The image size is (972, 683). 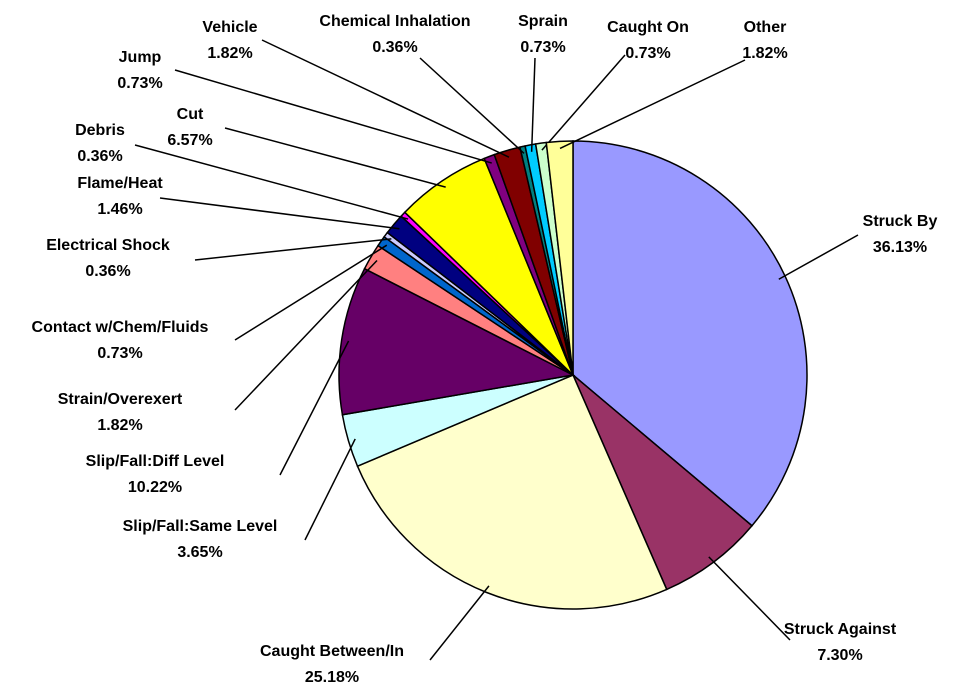 What do you see at coordinates (543, 21) in the screenshot?
I see `slice-label: Sprain` at bounding box center [543, 21].